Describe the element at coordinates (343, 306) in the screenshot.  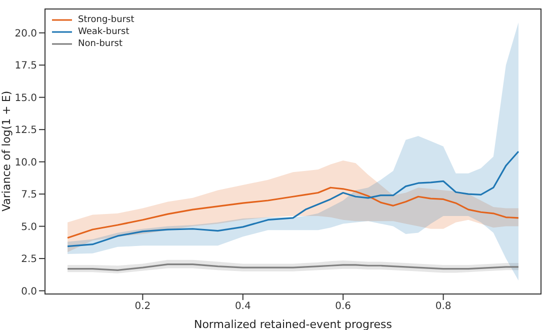
I see `x-tick-label: 0.6` at that location.